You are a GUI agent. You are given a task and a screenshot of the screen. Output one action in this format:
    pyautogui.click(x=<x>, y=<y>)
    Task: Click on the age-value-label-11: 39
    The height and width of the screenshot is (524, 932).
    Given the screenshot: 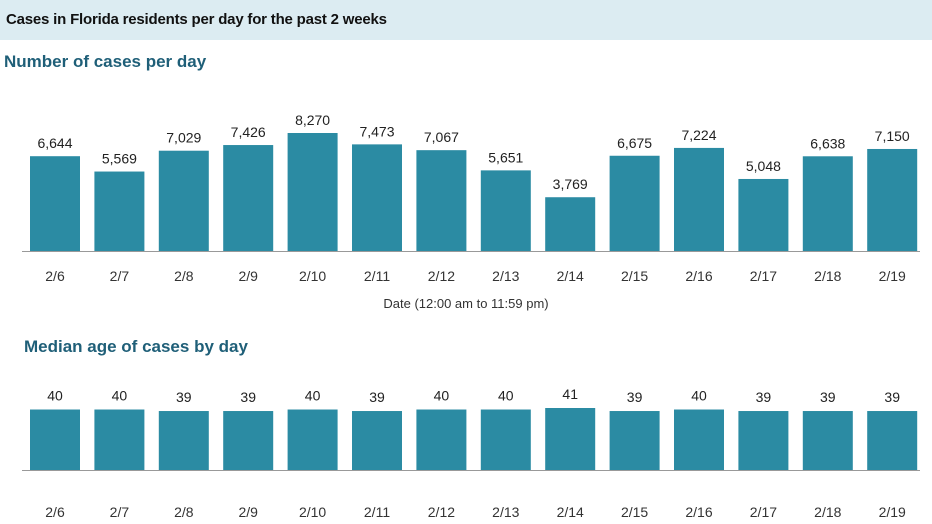 What is the action you would take?
    pyautogui.click(x=764, y=397)
    